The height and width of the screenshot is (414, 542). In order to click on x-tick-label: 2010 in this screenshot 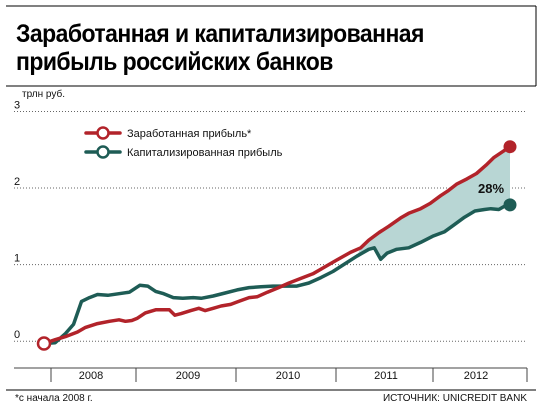, I will do `click(288, 376)`.